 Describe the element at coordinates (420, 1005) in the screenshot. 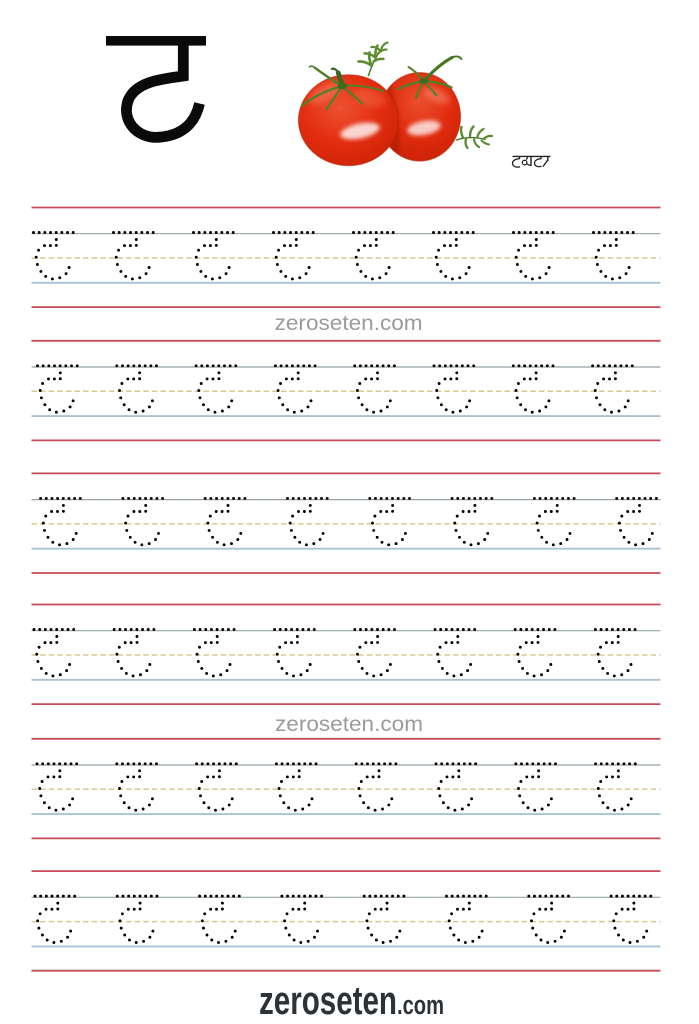

I see `svg-text: .com` at that location.